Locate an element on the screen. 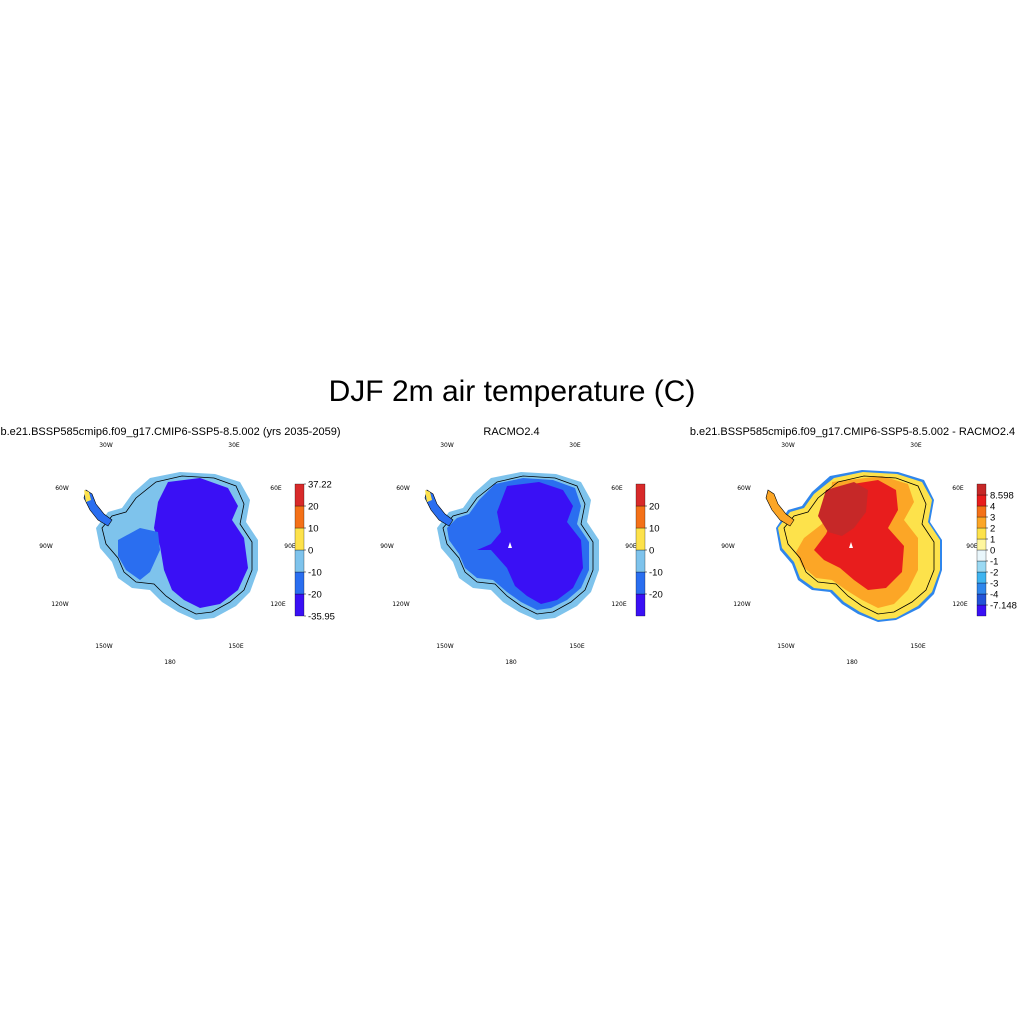 Image resolution: width=1024 pixels, height=1024 pixels. panel-title: RACMO2.4 is located at coordinates (511, 432).